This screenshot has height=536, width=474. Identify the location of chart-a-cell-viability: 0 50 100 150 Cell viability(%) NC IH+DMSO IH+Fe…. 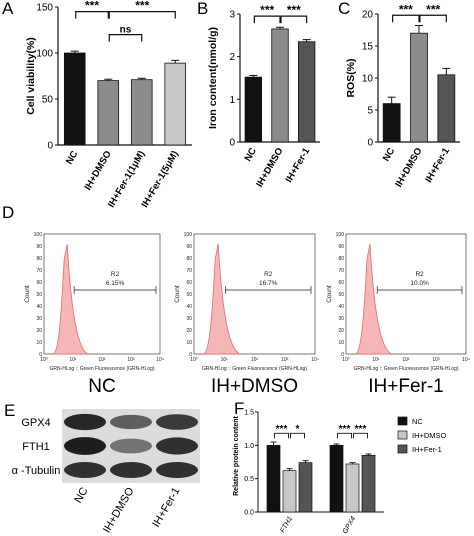
(108, 105).